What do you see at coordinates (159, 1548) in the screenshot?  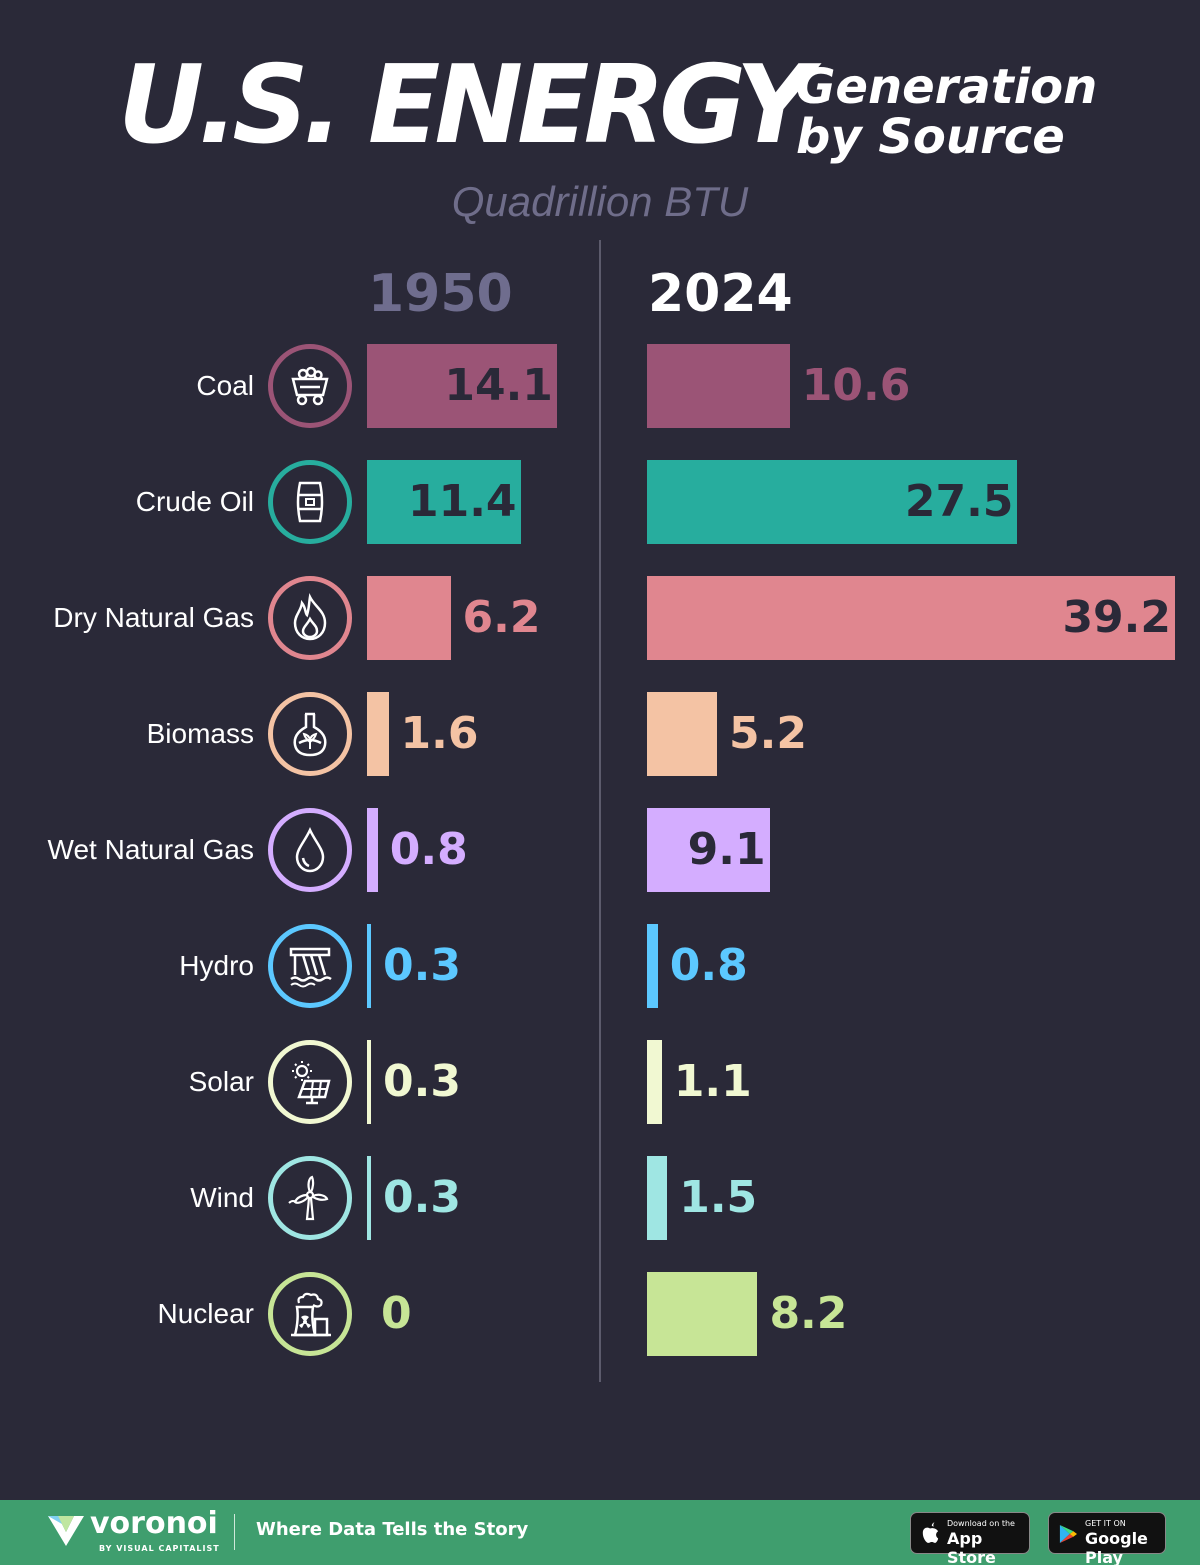 I see `brand-sub: BY VISUAL CAPITALIST` at bounding box center [159, 1548].